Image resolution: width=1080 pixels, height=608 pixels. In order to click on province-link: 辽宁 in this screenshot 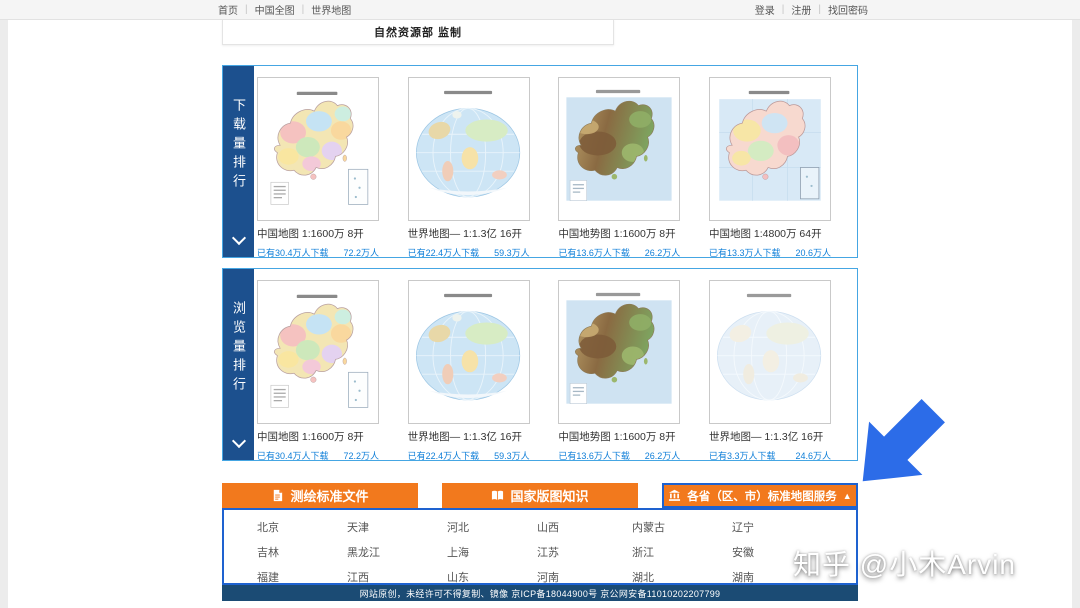, I will do `click(743, 528)`.